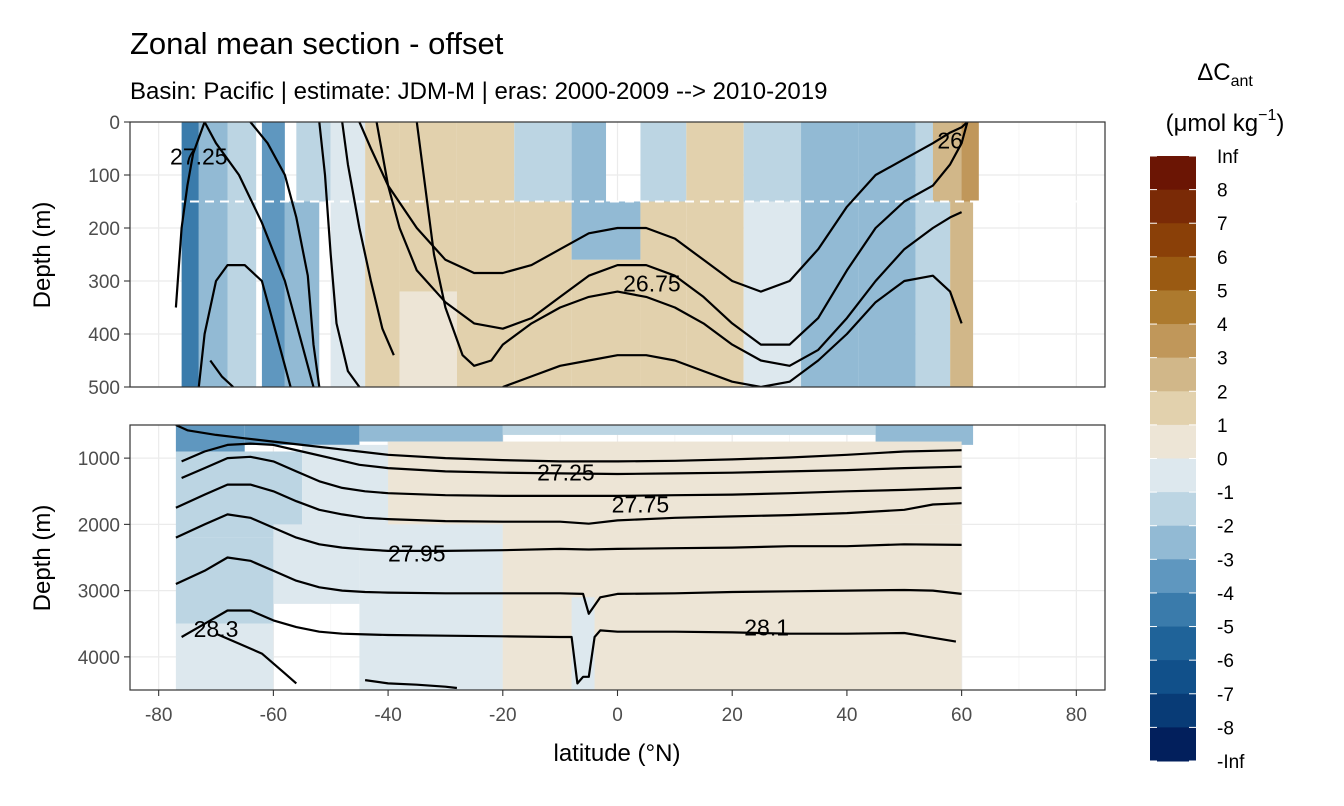 This screenshot has width=1344, height=806. What do you see at coordinates (1225, 122) in the screenshot?
I see `colorbar-units: (μmol kg−1)` at bounding box center [1225, 122].